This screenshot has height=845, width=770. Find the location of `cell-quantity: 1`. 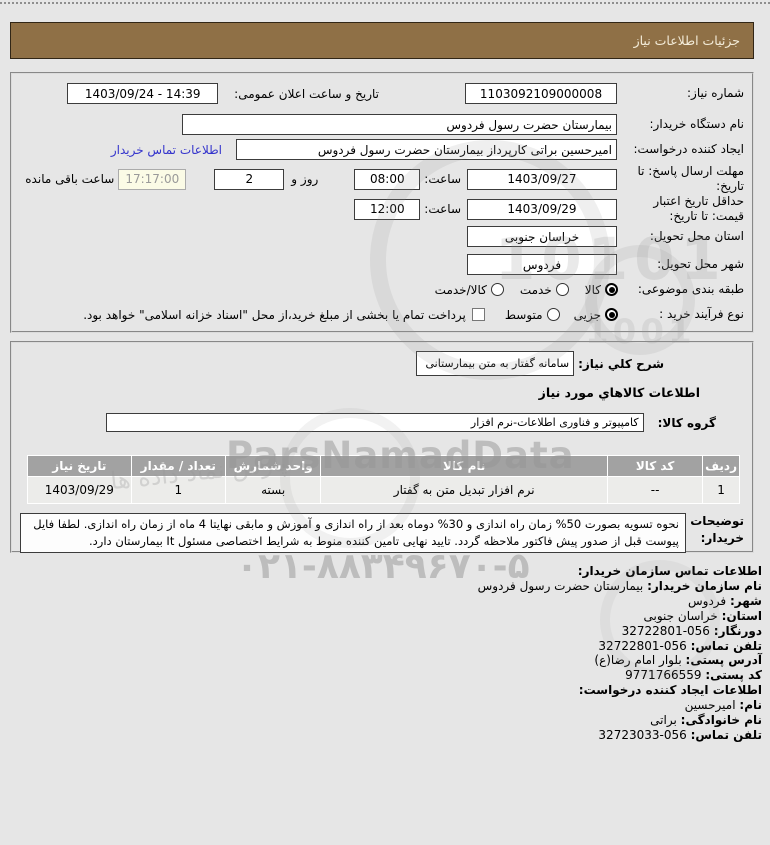

cell-quantity: 1 is located at coordinates (178, 490).